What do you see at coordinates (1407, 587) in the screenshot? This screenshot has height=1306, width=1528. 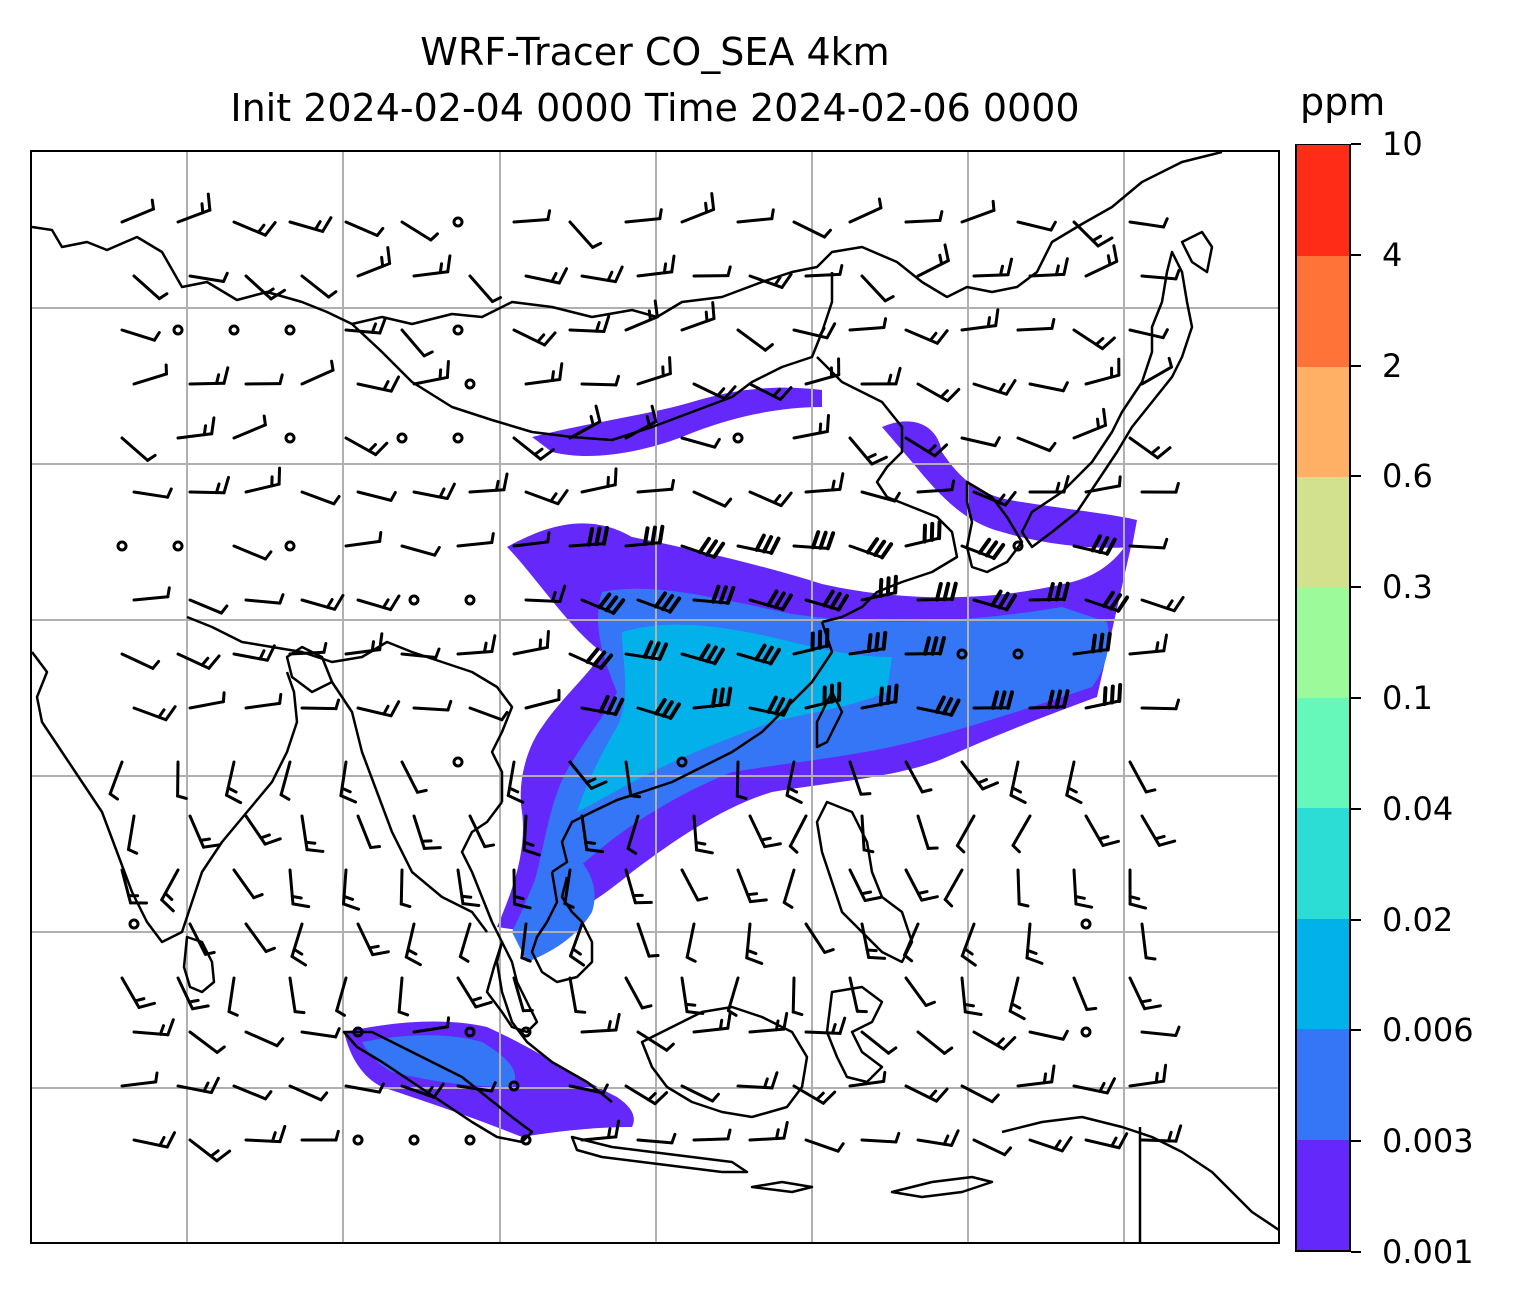 I see `colorbar-tick-label: 0.3` at bounding box center [1407, 587].